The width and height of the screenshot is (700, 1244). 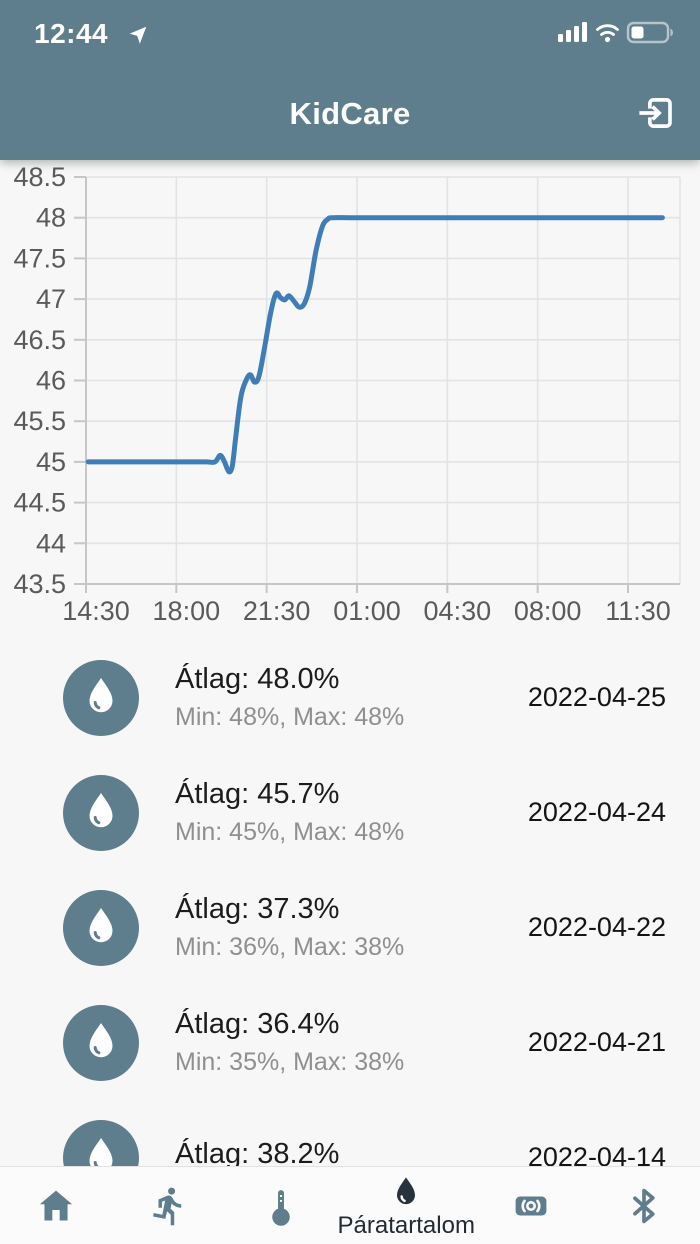 I want to click on reading-date: 2022-04-22, so click(x=596, y=927).